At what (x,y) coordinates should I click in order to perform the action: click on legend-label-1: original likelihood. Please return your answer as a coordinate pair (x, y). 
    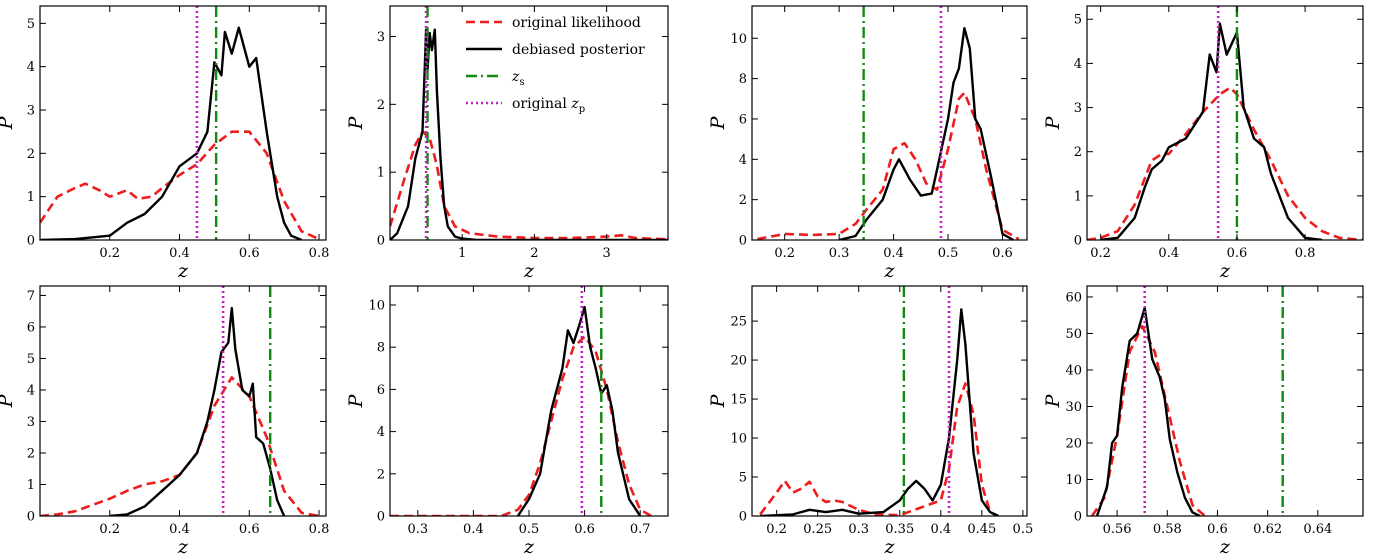
    Looking at the image, I should click on (576, 23).